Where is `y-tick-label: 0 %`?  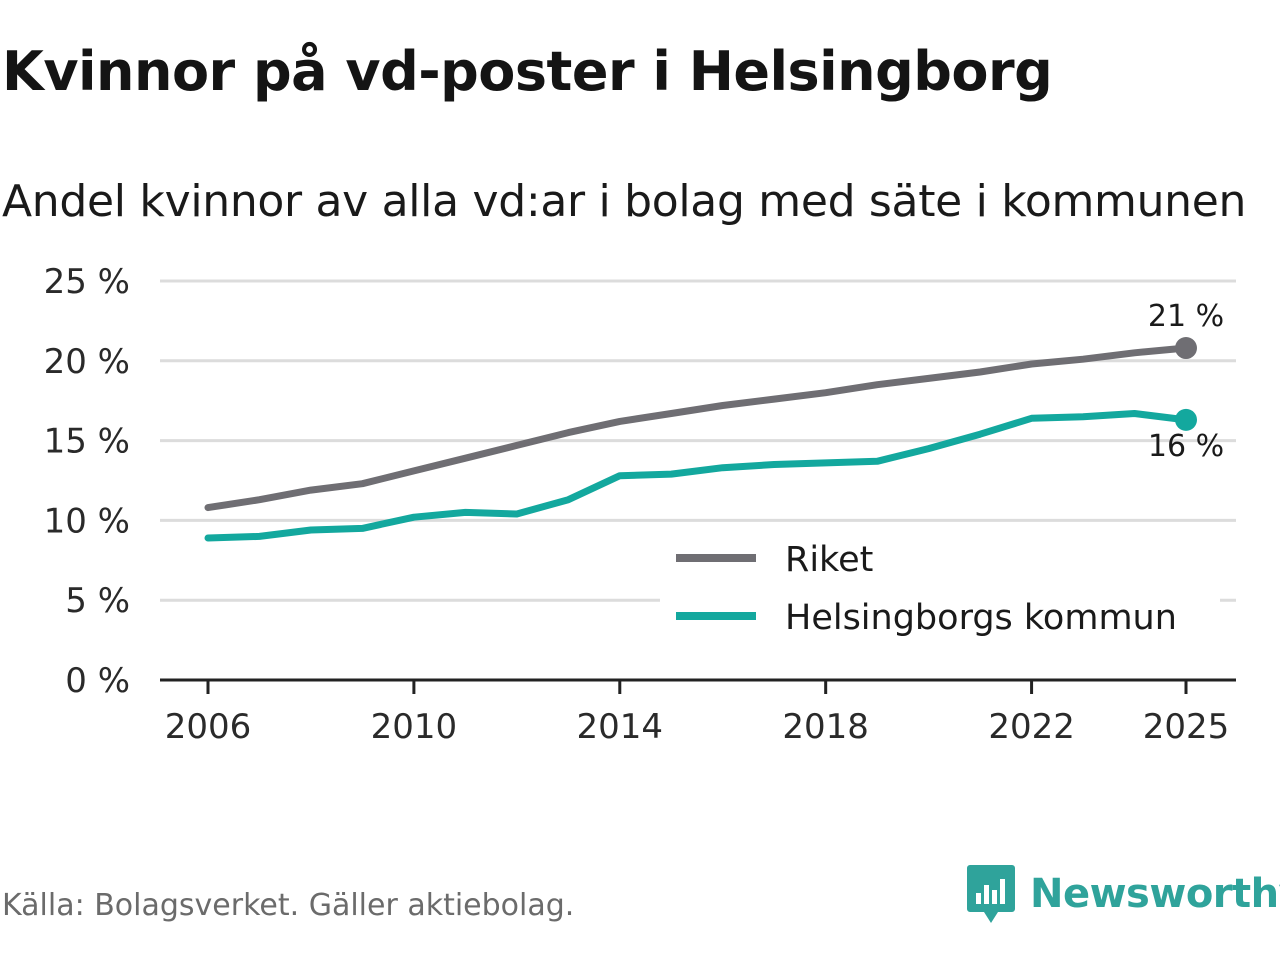
y-tick-label: 0 % is located at coordinates (97, 681).